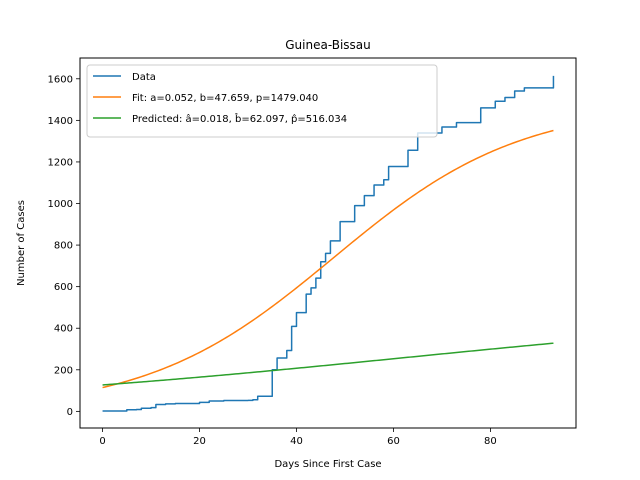 Image resolution: width=640 pixels, height=480 pixels. I want to click on x-tick-label: 80, so click(490, 441).